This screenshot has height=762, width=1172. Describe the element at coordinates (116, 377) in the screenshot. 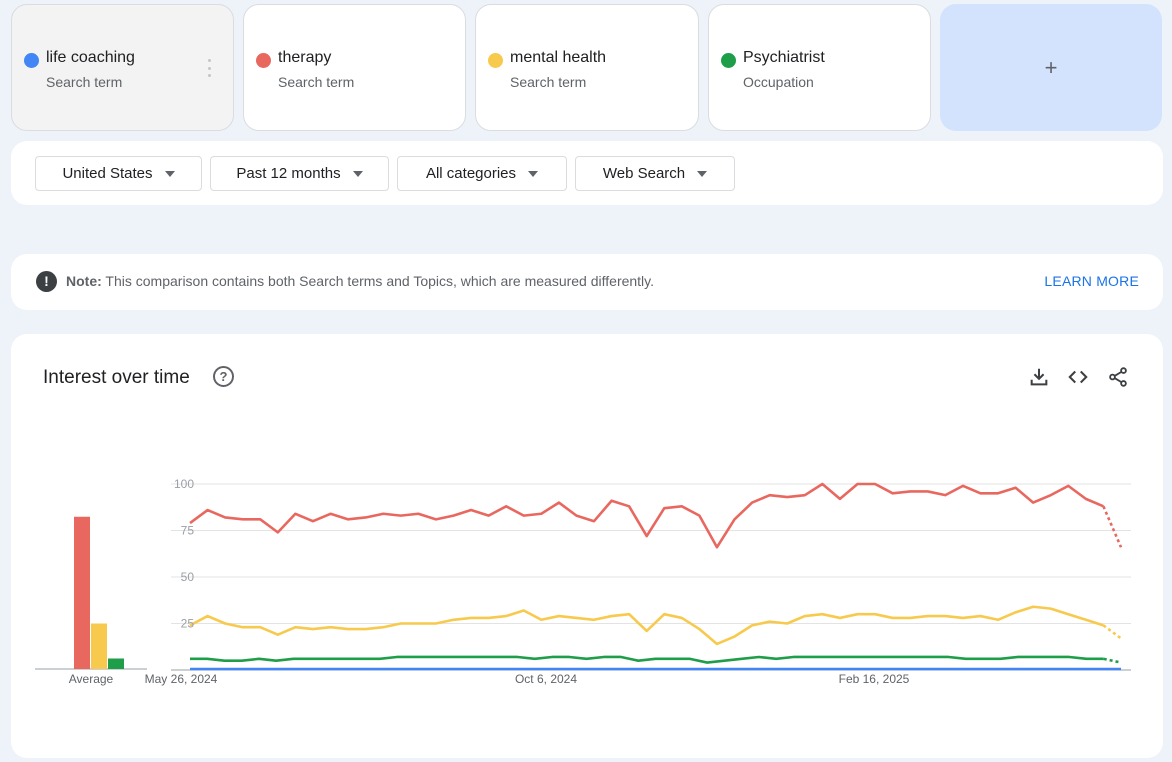

I see `panel-title: Interest over time` at that location.